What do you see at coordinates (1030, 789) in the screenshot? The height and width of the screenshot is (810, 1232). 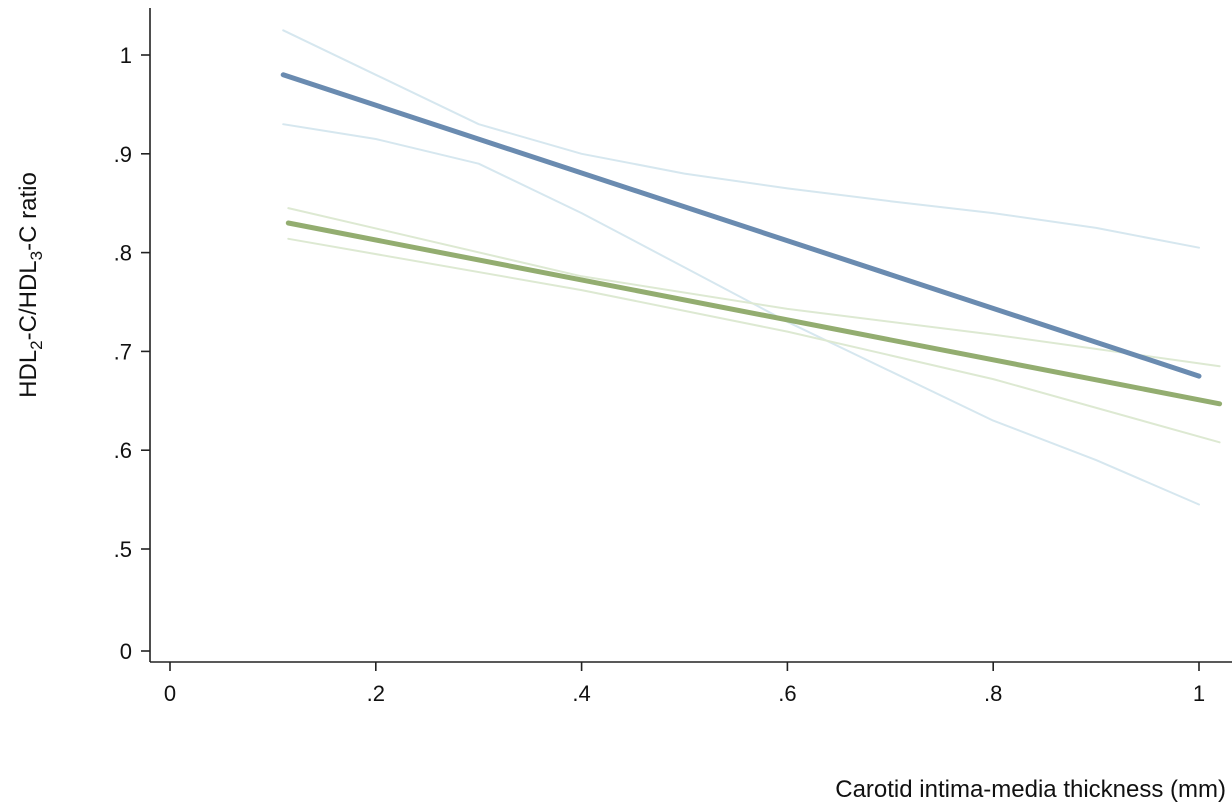 I see `x-axis-title: Carotid intima-media thickness (mm)` at bounding box center [1030, 789].